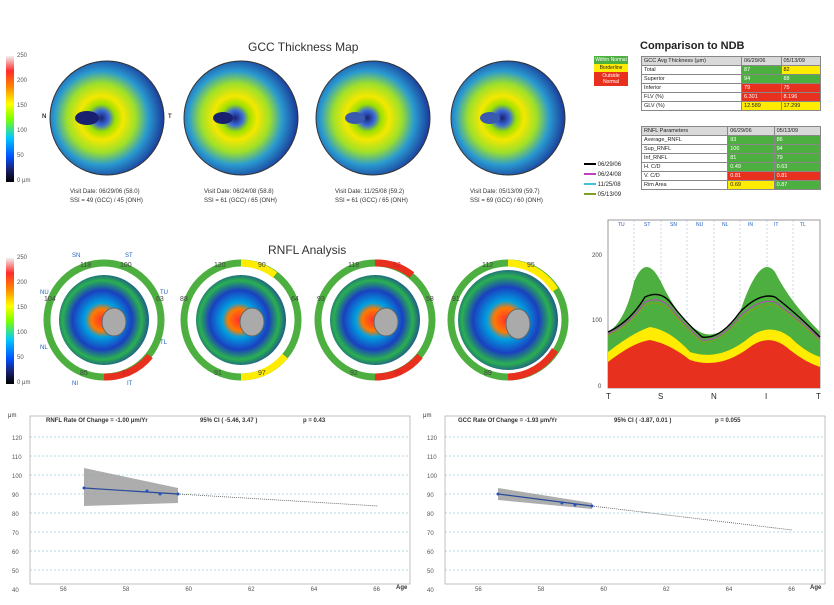 The width and height of the screenshot is (834, 605). Describe the element at coordinates (611, 79) in the screenshot. I see `legend-outside: Outside Normal` at that location.